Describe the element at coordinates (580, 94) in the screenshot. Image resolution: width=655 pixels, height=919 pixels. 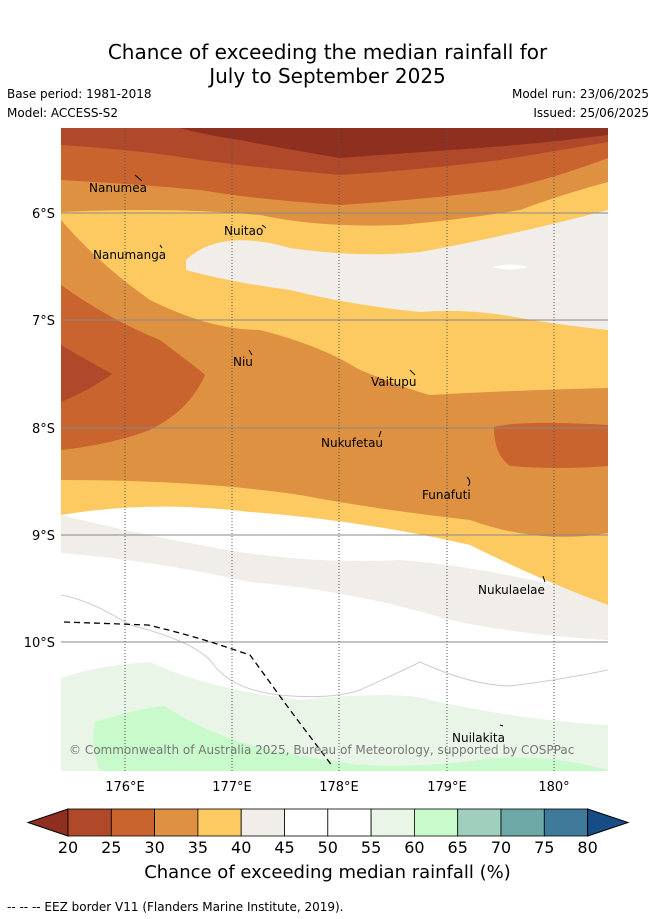
I see `model-run: Model run: 23/06/2025` at that location.